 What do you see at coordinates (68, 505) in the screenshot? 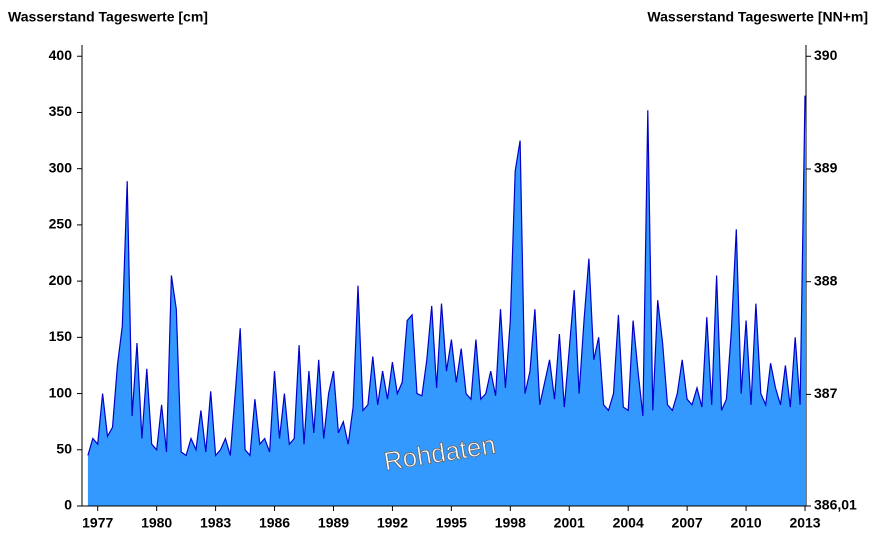
I see `y-tick-label: 0` at bounding box center [68, 505].